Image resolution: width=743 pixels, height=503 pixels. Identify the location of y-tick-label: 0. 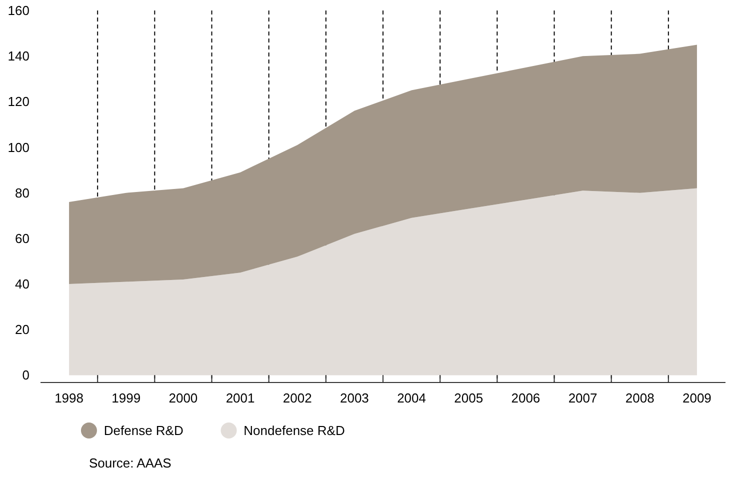
(26, 375).